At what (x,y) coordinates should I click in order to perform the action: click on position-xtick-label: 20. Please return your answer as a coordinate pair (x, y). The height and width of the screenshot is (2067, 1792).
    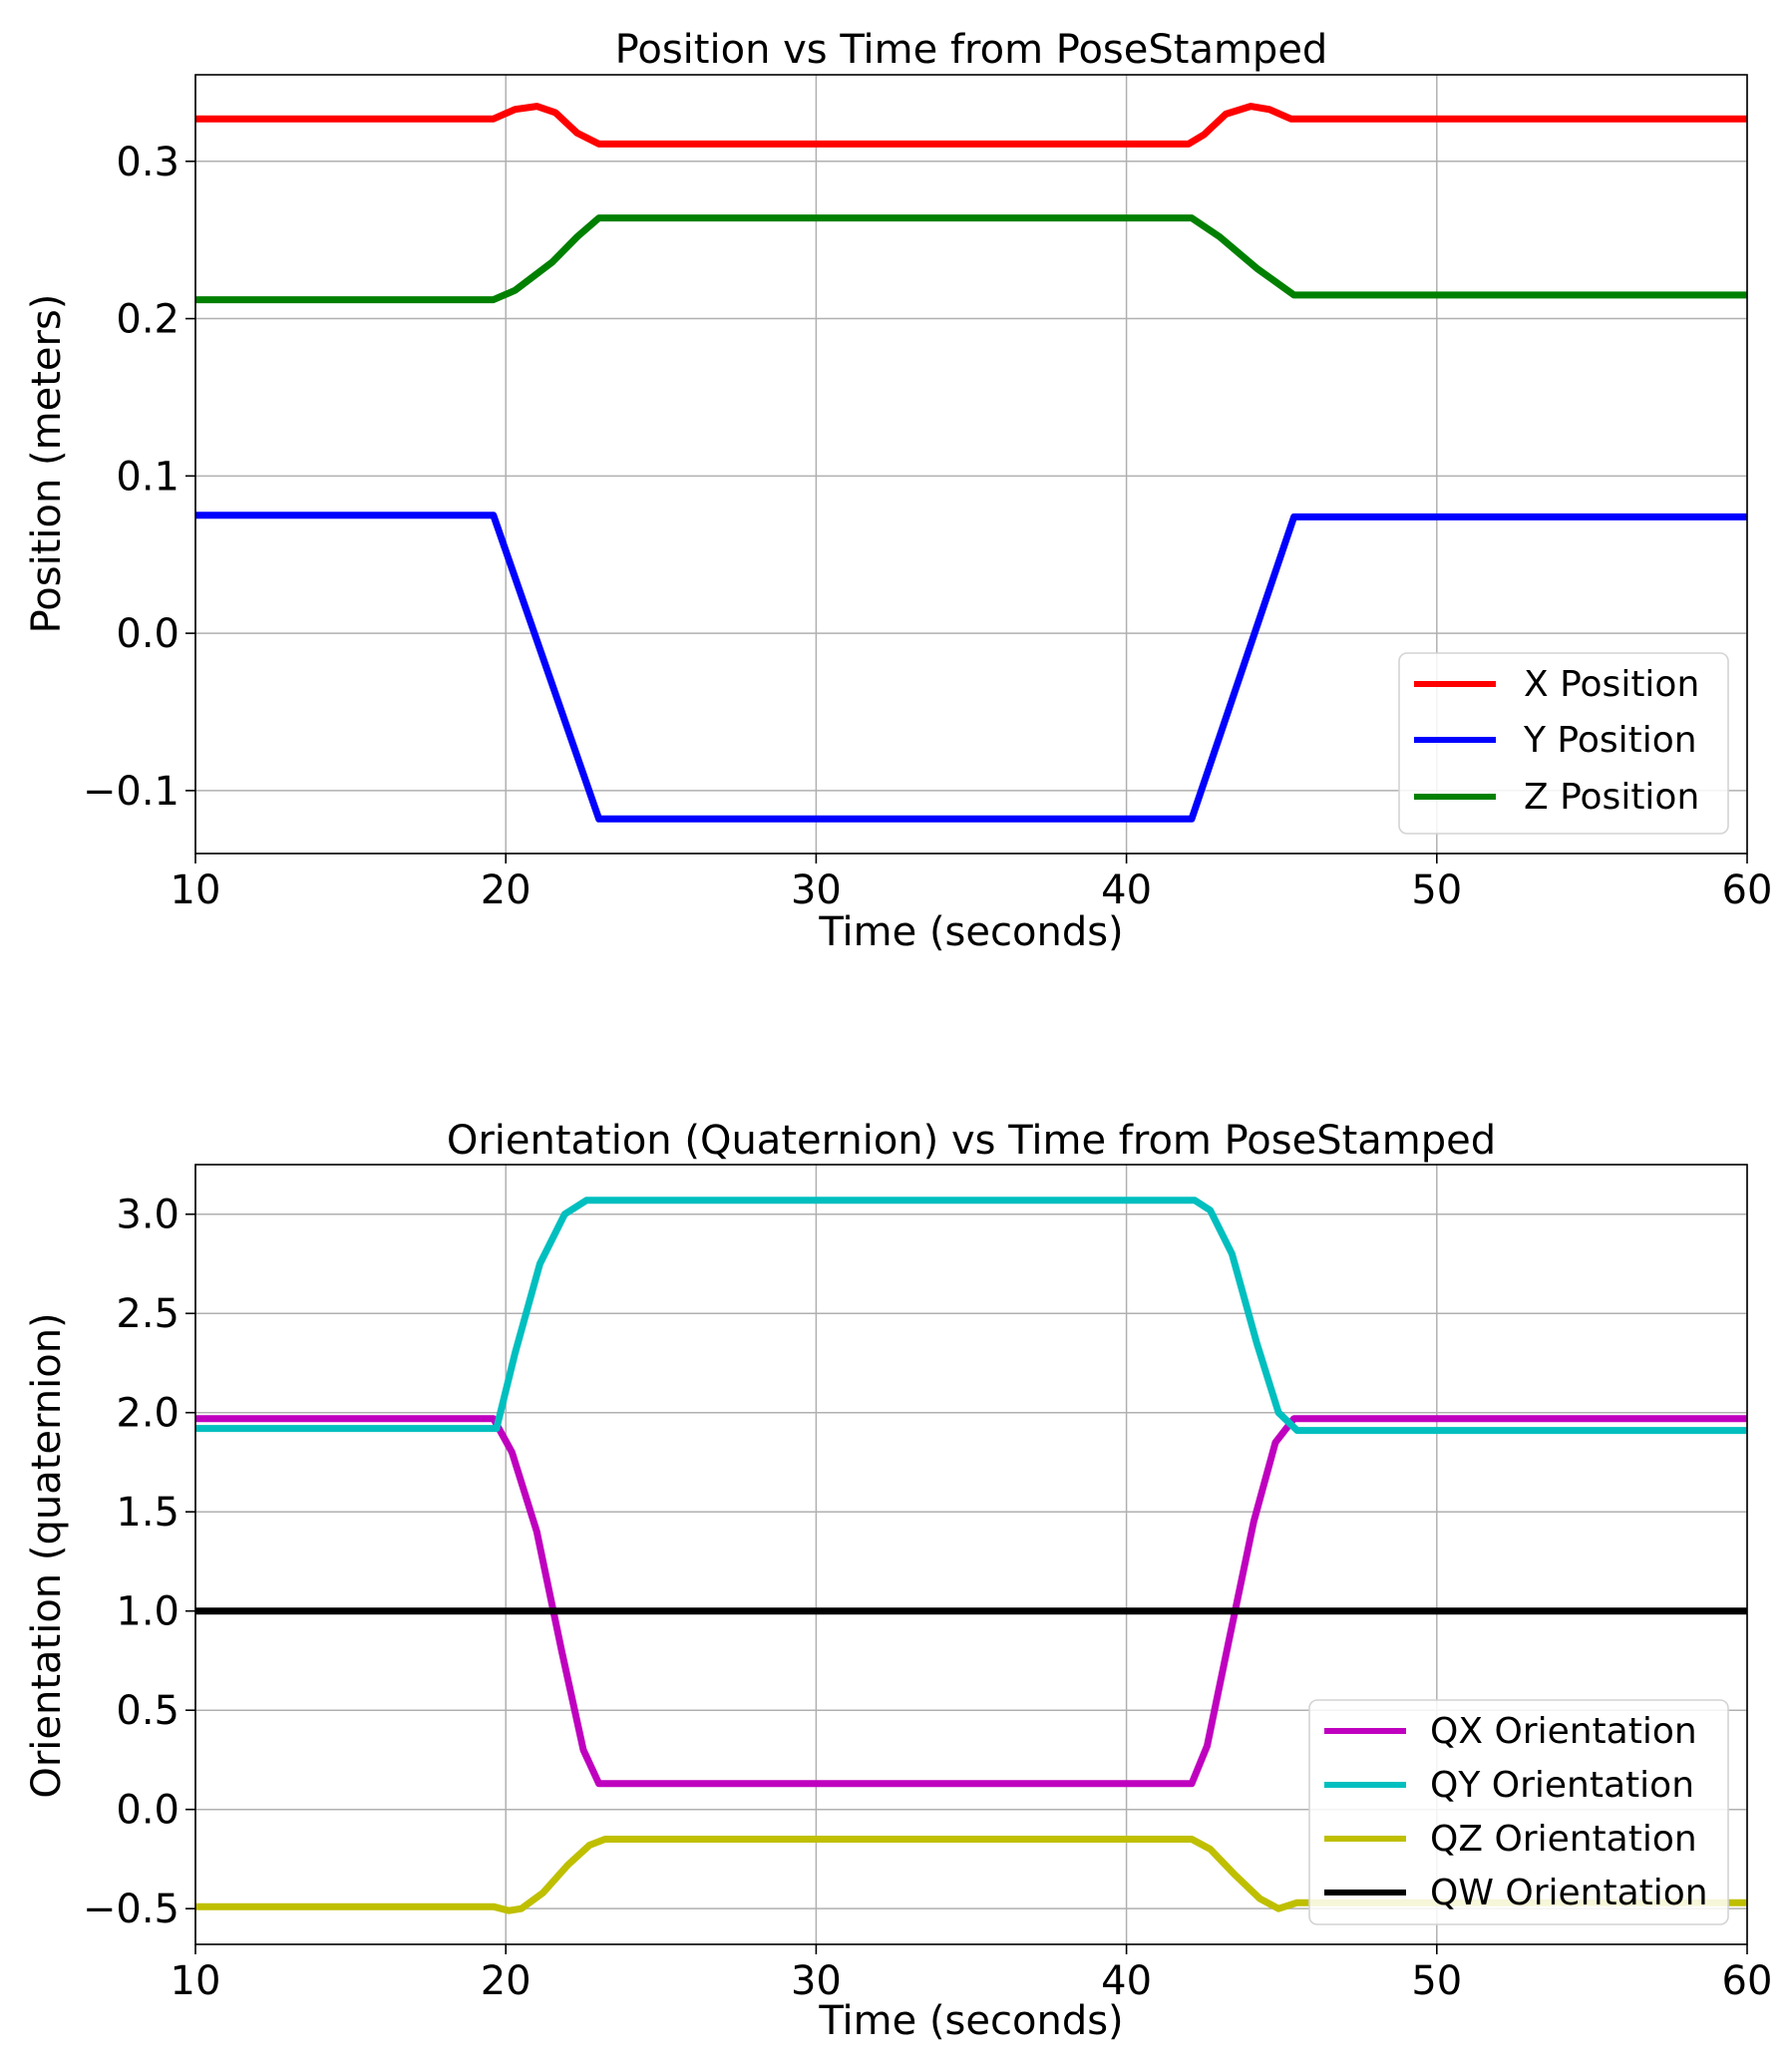
    Looking at the image, I should click on (506, 890).